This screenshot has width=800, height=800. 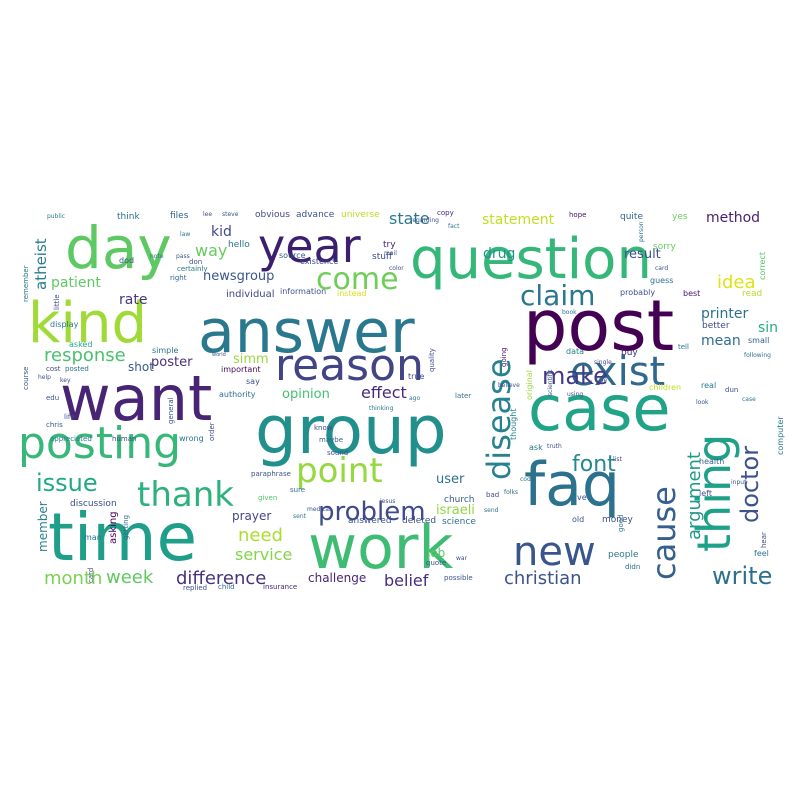 I want to click on word-printer: printer, so click(x=725, y=314).